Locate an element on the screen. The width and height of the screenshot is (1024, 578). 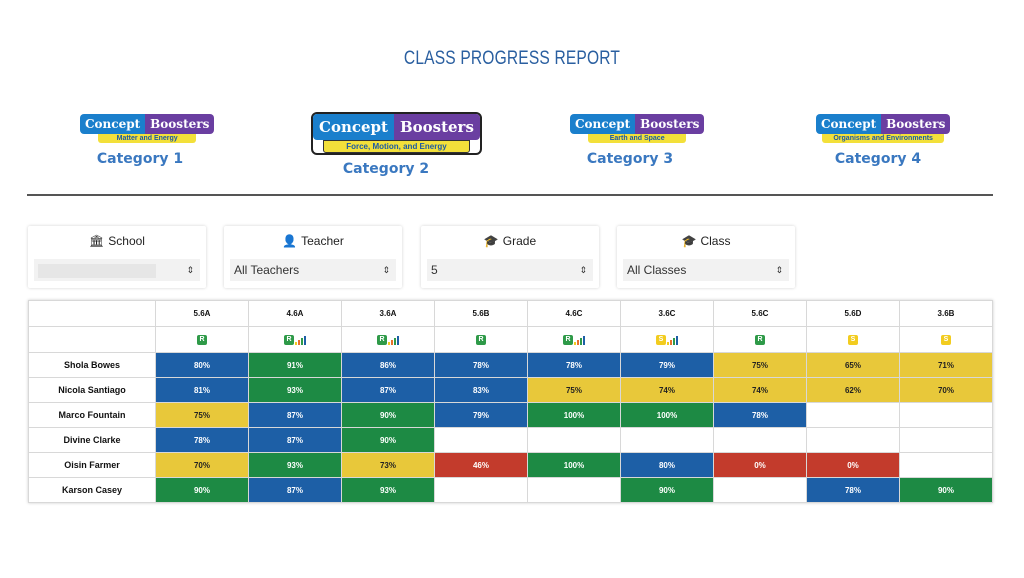
score-cell: 86% is located at coordinates (388, 365).